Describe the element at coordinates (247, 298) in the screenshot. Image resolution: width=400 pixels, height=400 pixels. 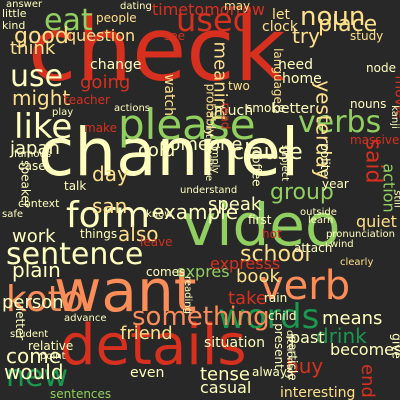
I see `word-take: take` at that location.